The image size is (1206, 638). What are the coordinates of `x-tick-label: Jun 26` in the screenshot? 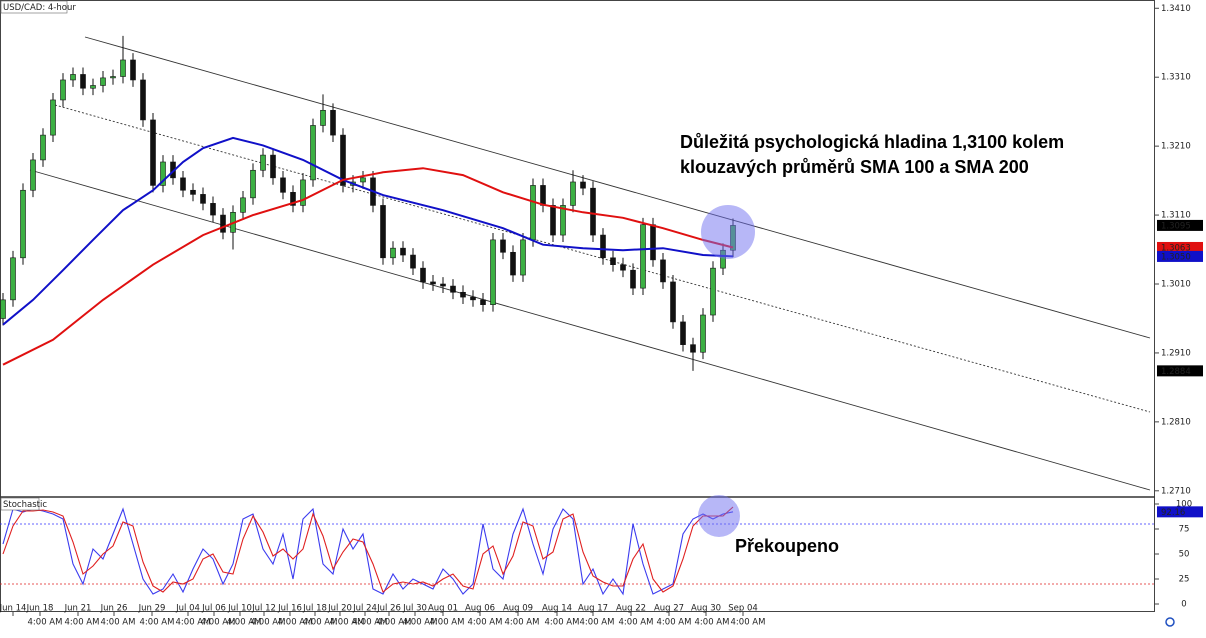 It's located at (114, 609).